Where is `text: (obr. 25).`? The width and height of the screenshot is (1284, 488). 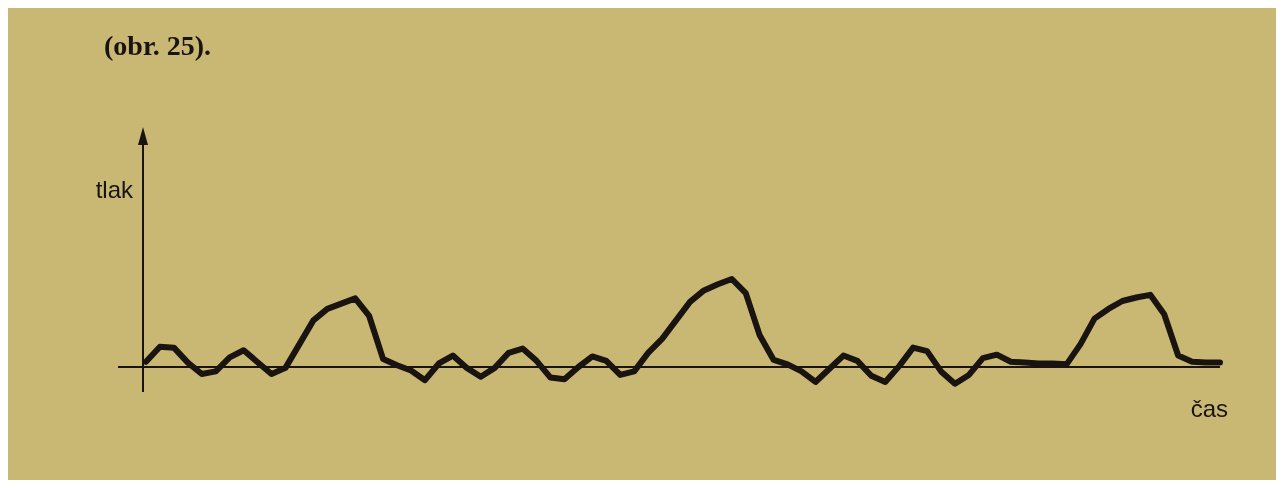 text: (obr. 25). is located at coordinates (158, 46).